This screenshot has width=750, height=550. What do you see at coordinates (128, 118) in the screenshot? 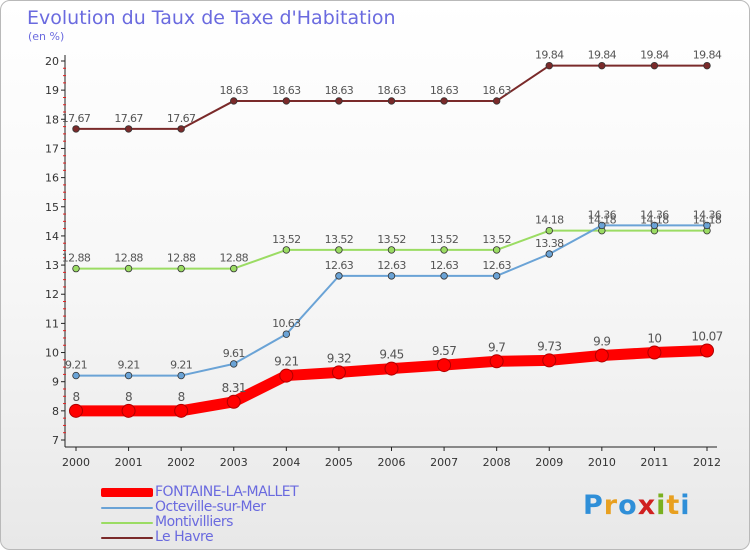
I see `data-label: 17.67` at bounding box center [128, 118].